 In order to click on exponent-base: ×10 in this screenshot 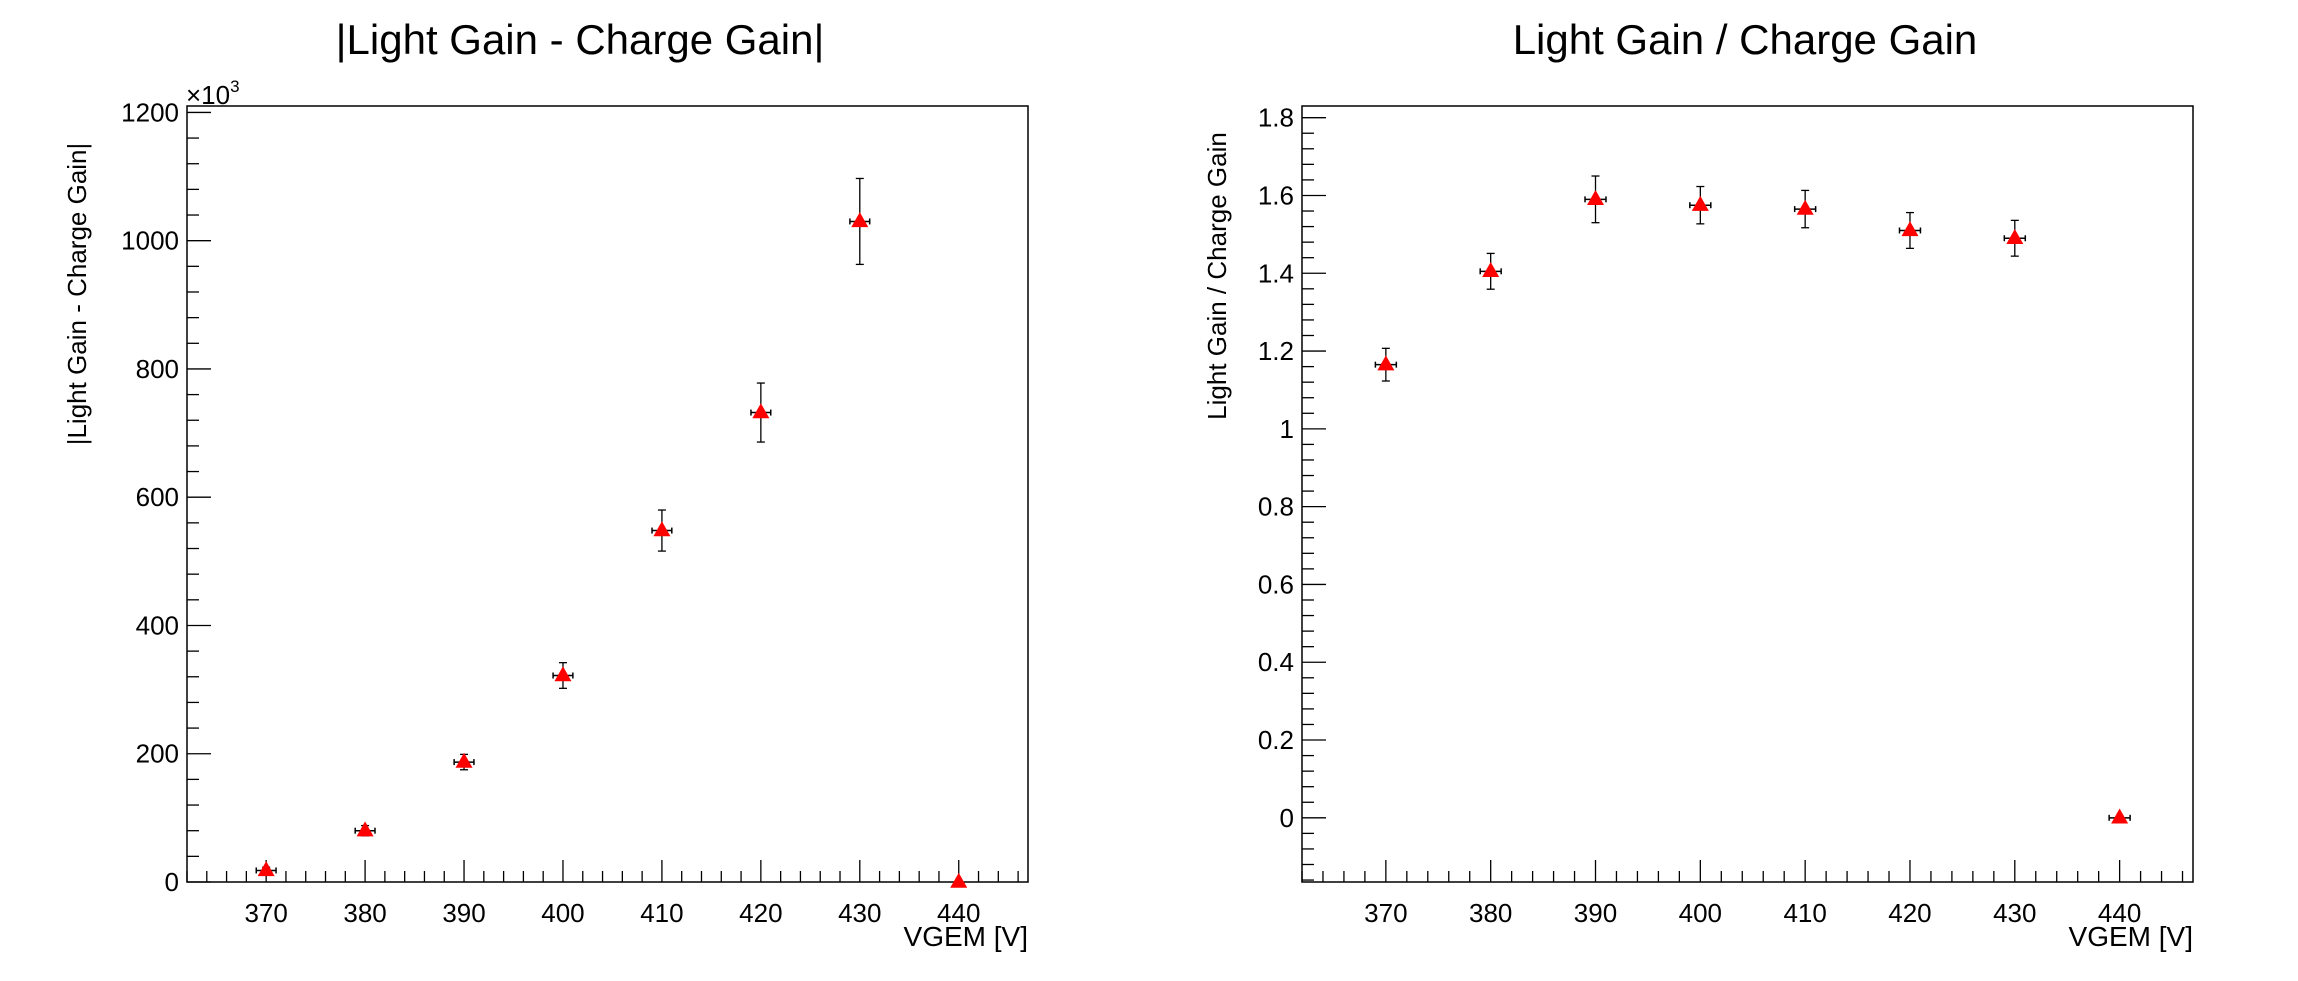, I will do `click(208, 95)`.